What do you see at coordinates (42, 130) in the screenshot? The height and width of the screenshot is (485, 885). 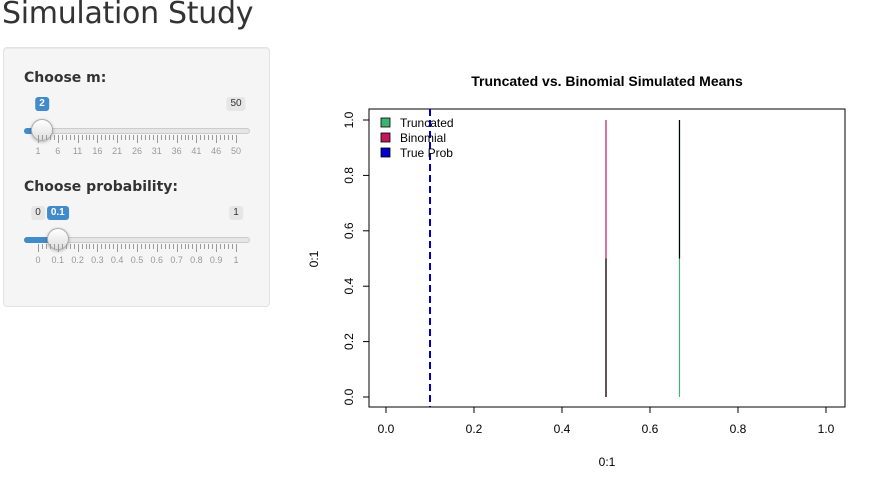 I see `m-slider-handle` at bounding box center [42, 130].